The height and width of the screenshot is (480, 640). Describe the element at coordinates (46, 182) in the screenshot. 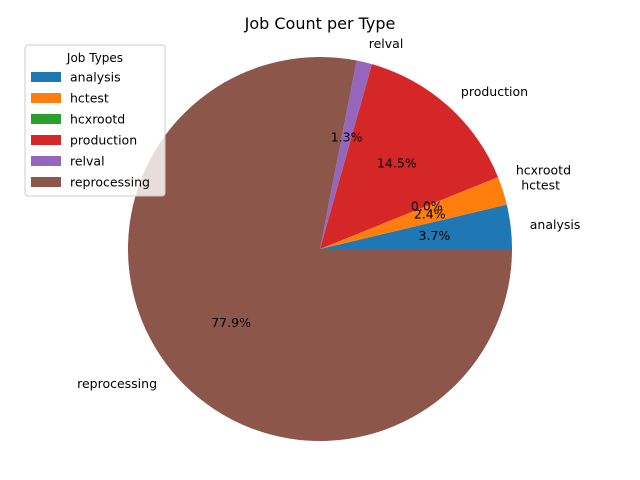

I see `legend-swatch-reprocessing` at that location.